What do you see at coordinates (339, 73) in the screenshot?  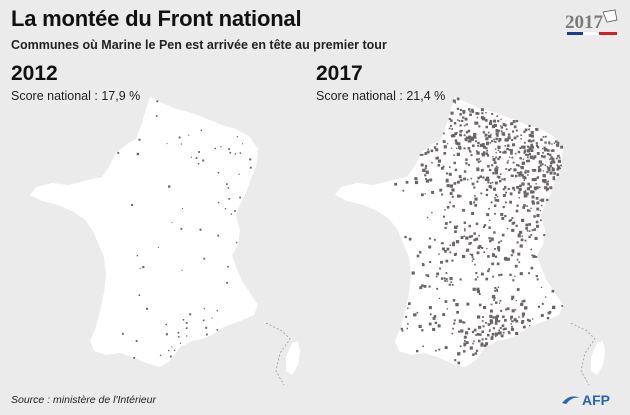 I see `panel-year: 2017` at bounding box center [339, 73].